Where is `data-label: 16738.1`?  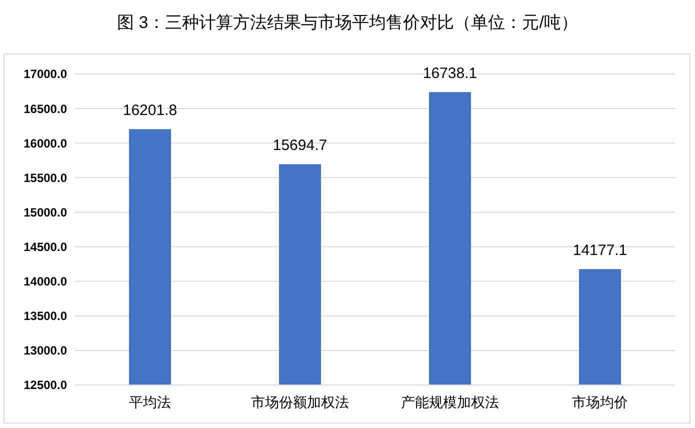 data-label: 16738.1 is located at coordinates (450, 73).